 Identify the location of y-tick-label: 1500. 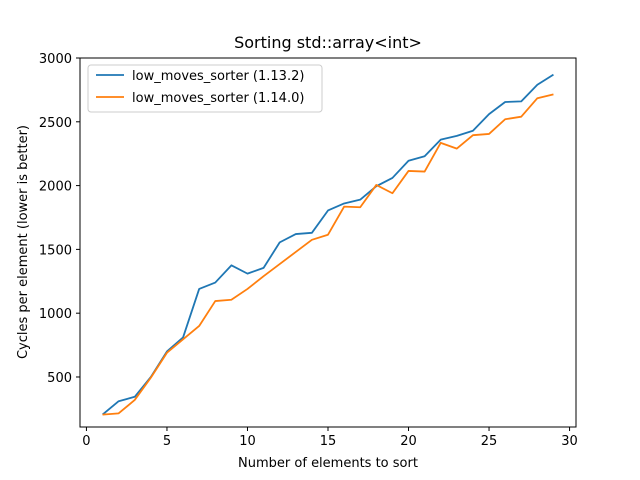
(55, 250).